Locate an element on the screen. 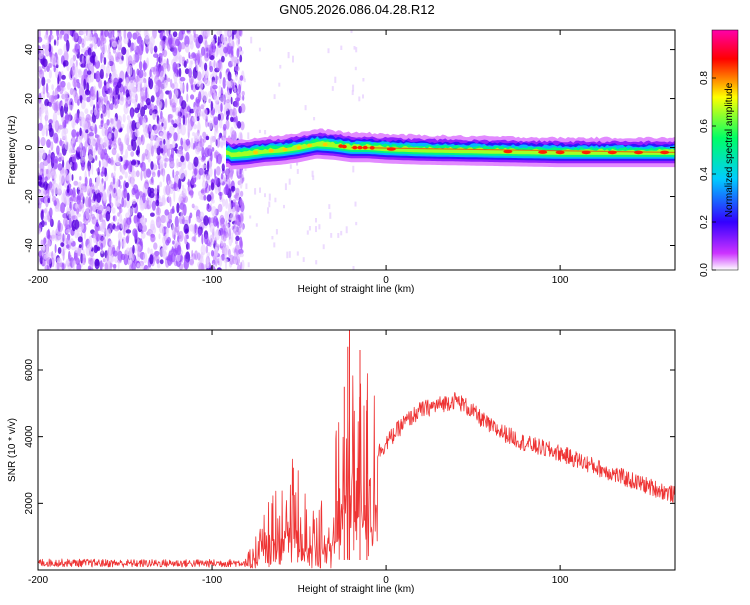 The height and width of the screenshot is (605, 750). top-x-axis-label: Height of straight line (km) is located at coordinates (356, 289).